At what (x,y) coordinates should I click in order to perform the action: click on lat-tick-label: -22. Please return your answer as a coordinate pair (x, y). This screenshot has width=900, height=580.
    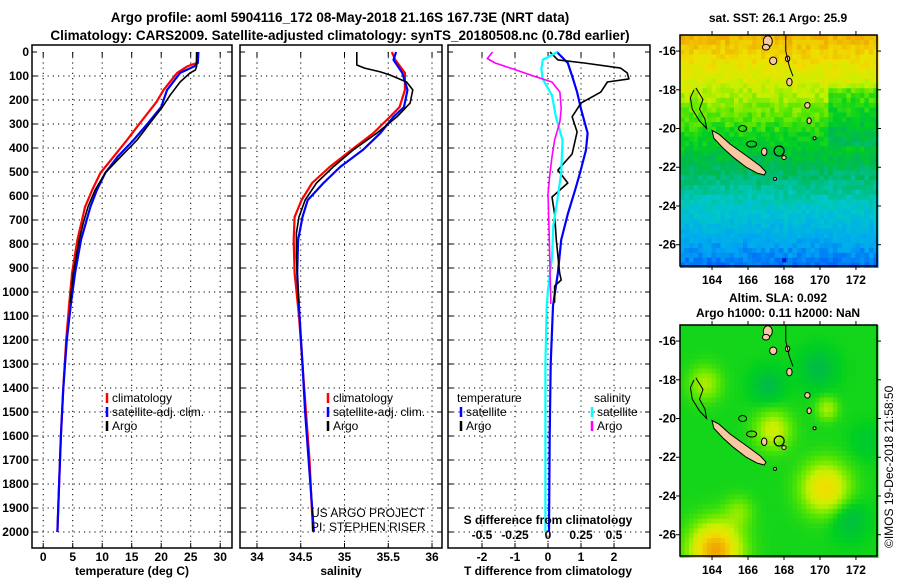
    Looking at the image, I should click on (668, 457).